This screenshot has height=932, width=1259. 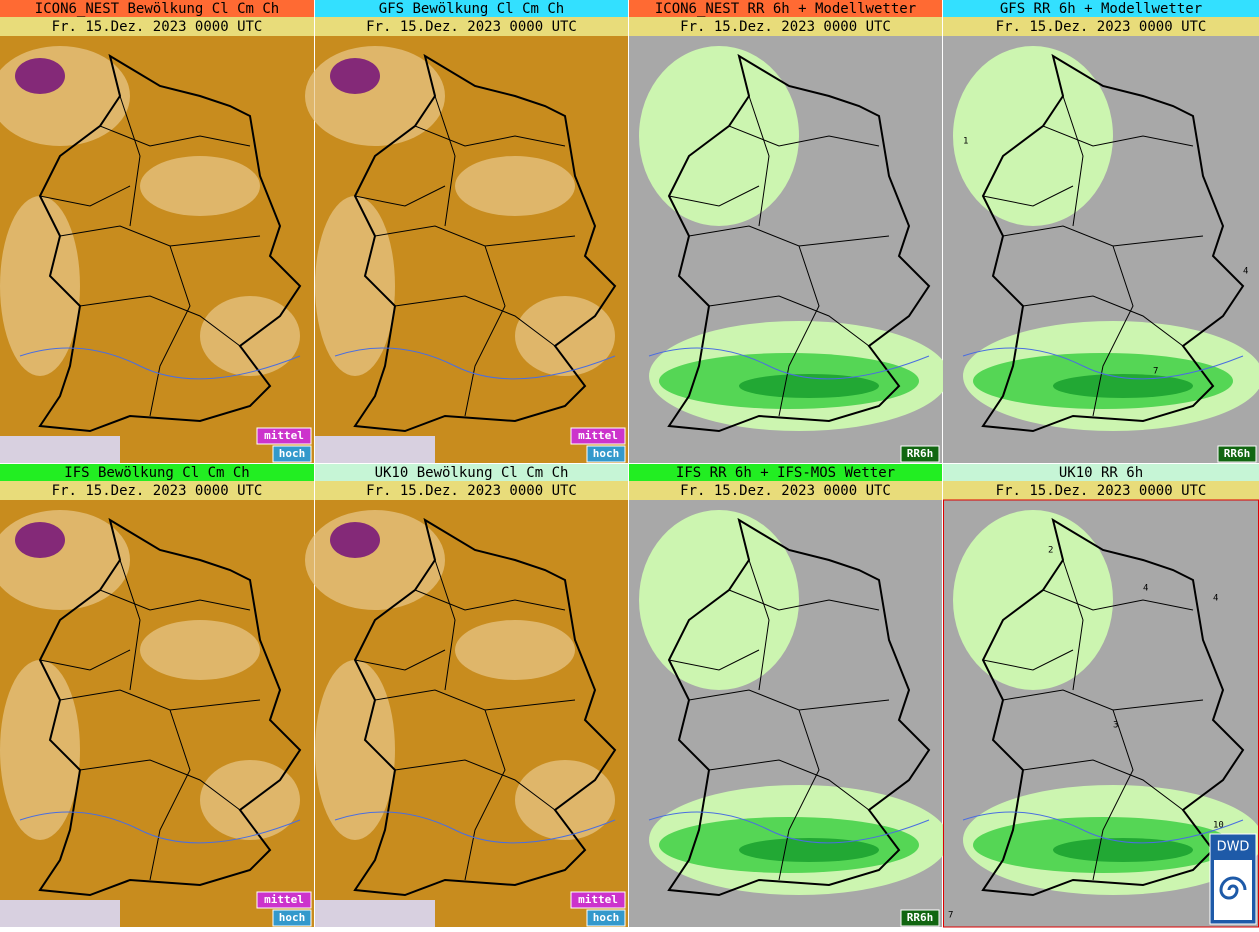 What do you see at coordinates (598, 900) in the screenshot?
I see `badge-mittel` at bounding box center [598, 900].